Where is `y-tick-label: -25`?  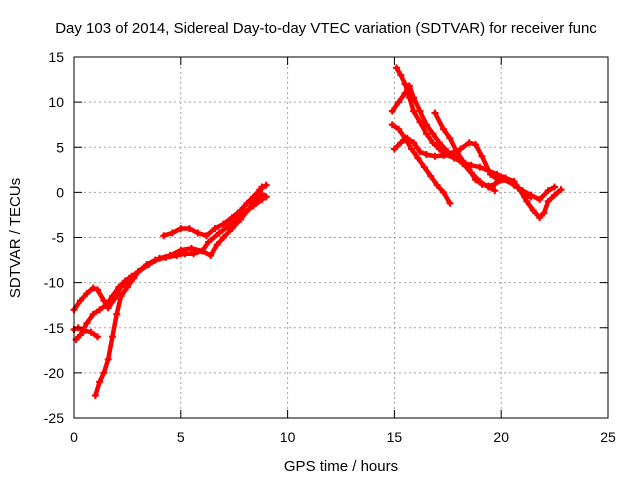 y-tick-label: -25 is located at coordinates (54, 418).